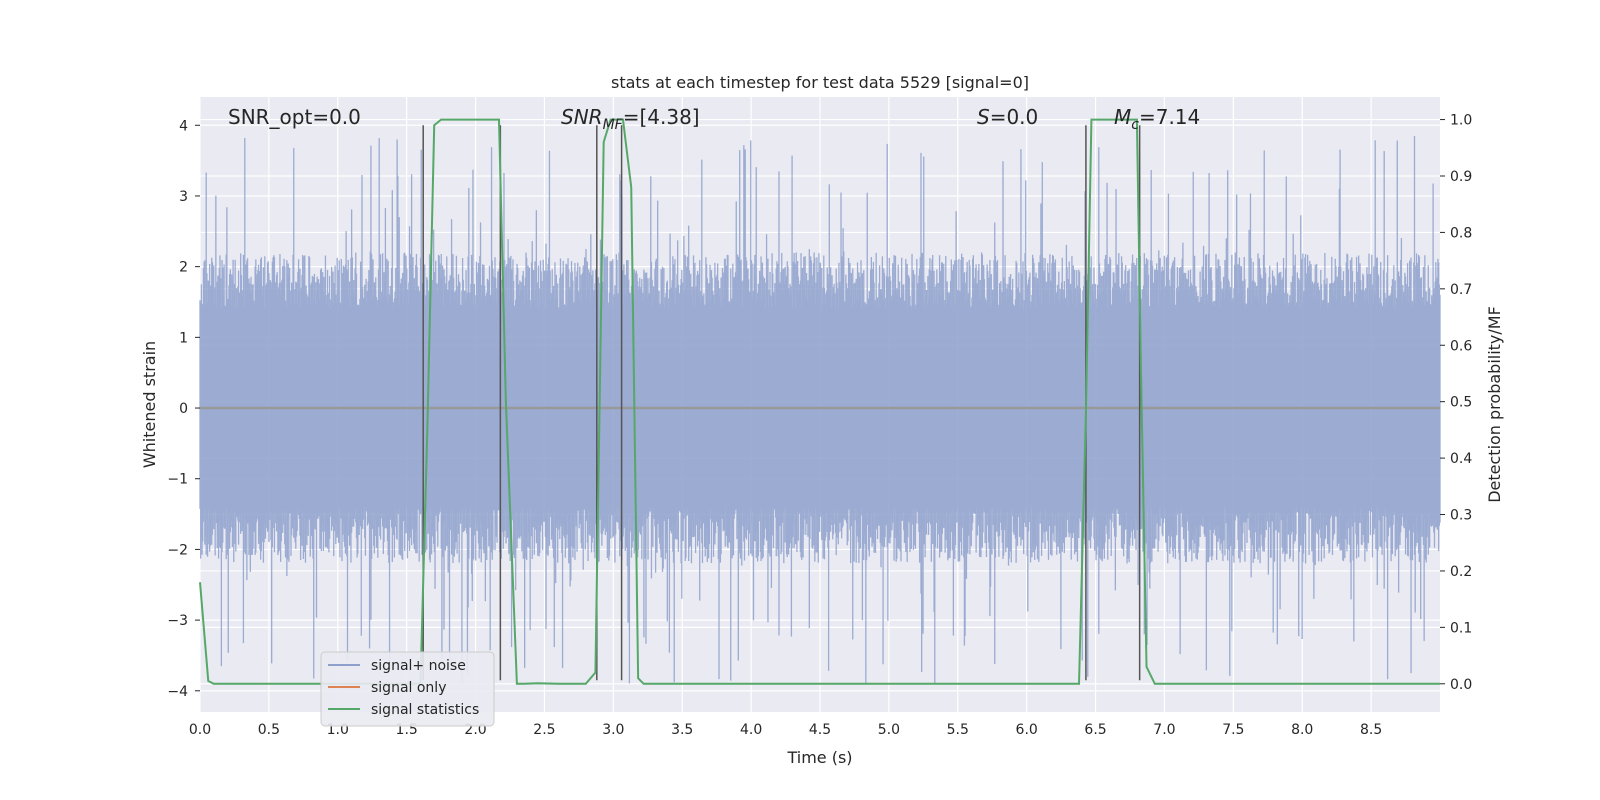 The image size is (1600, 800). I want to click on x-tick-label: 4.5, so click(820, 730).